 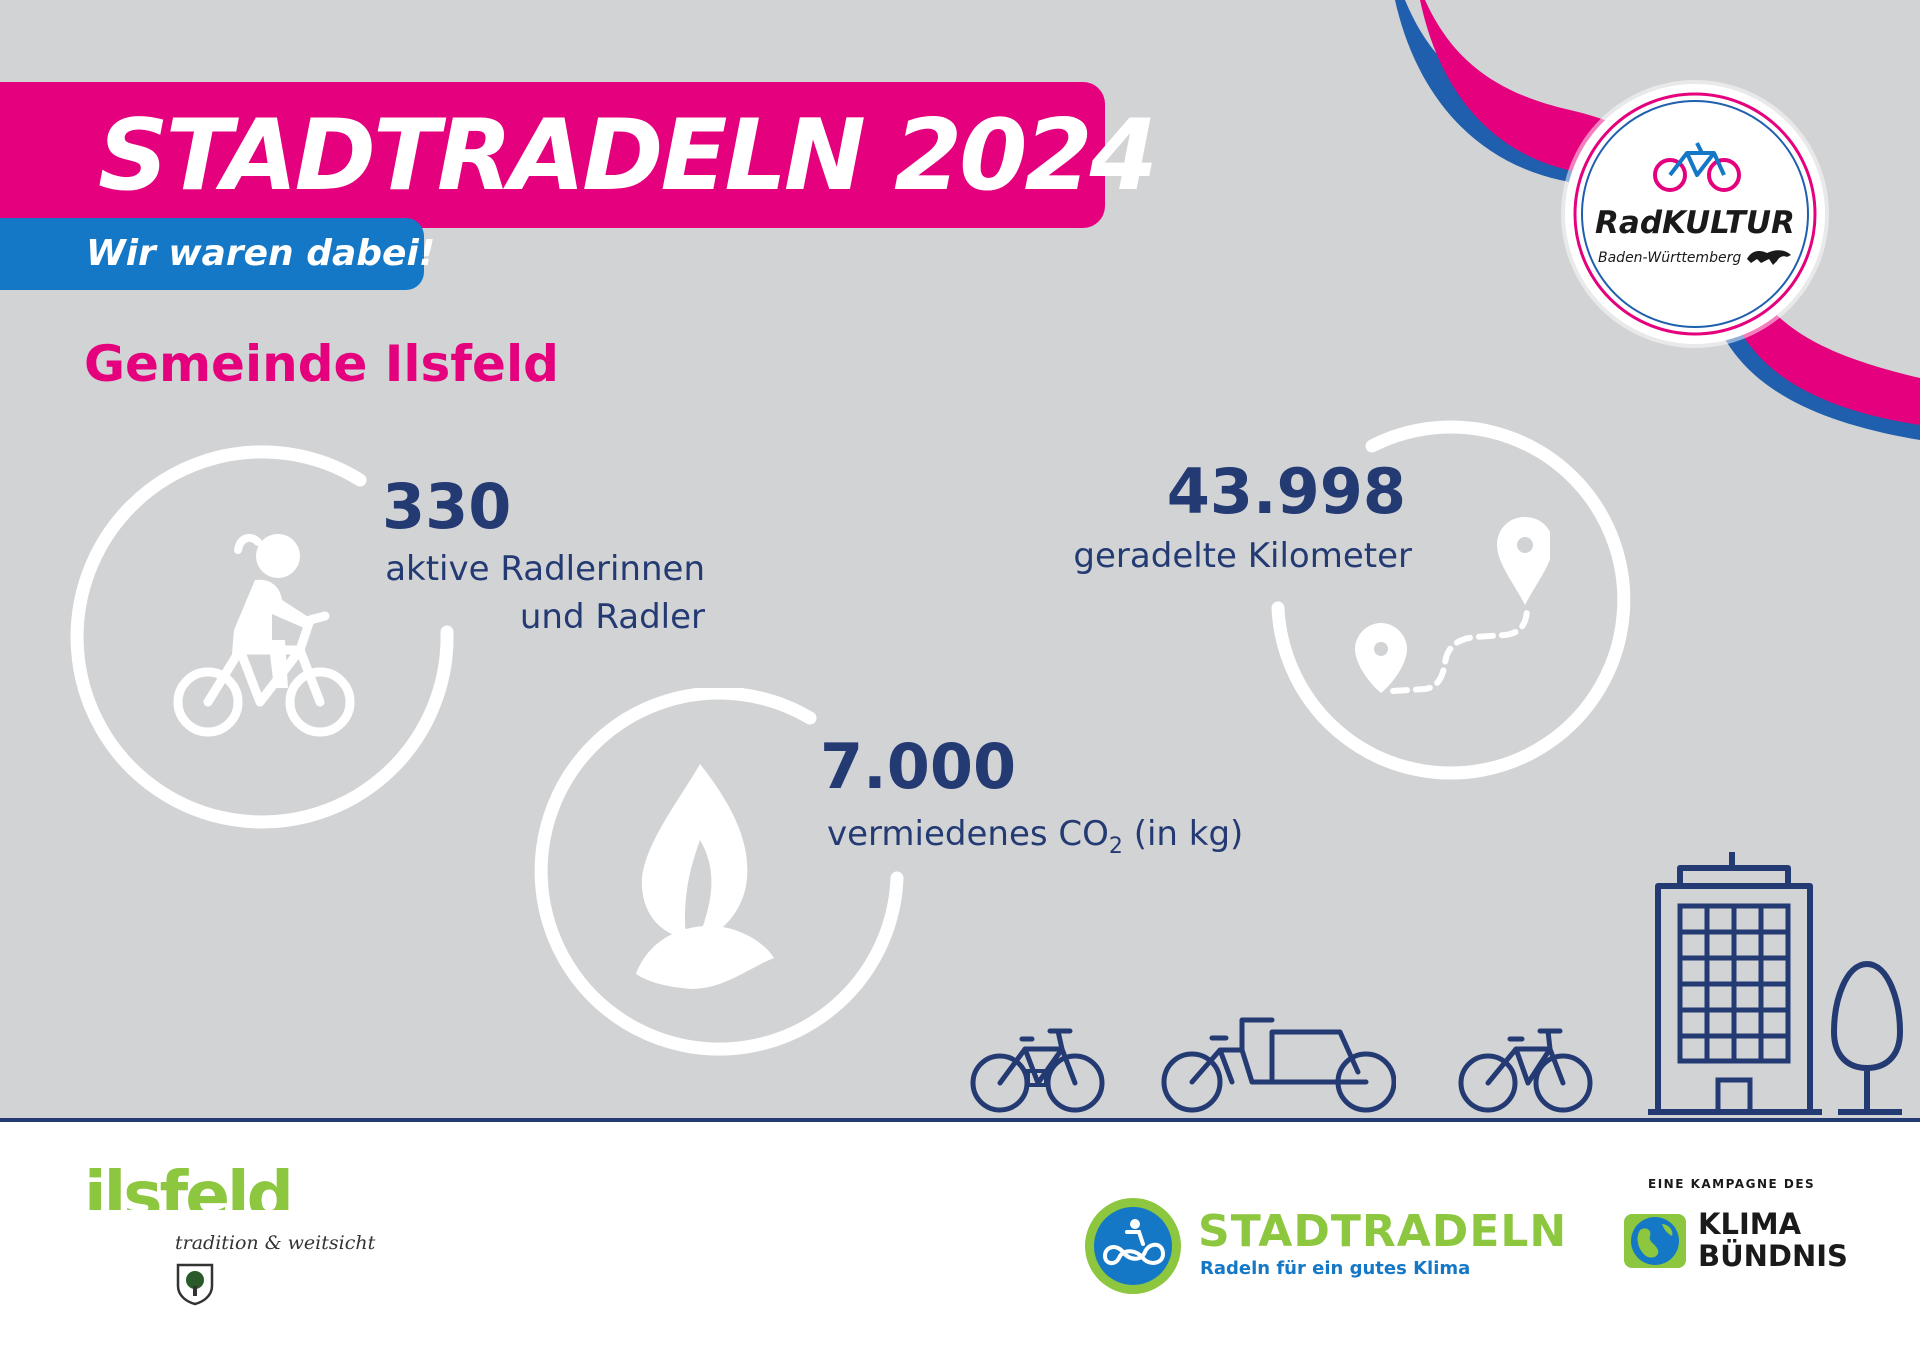 I want to click on ilsfeld-logo: ilsfeld, so click(x=187, y=1185).